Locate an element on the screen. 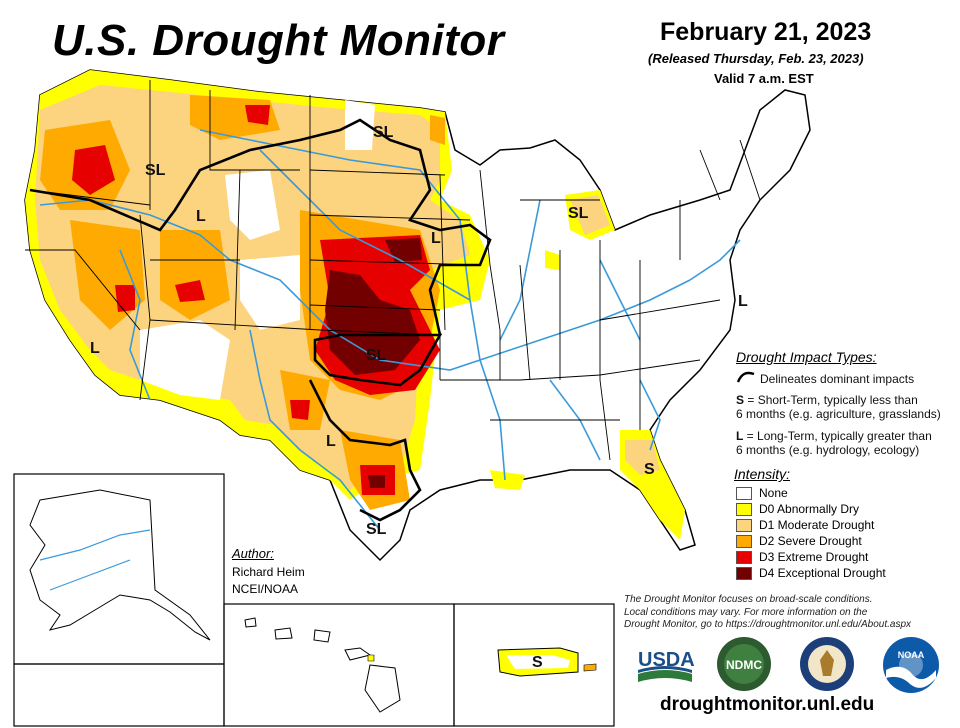  swatch-d0 is located at coordinates (744, 509).